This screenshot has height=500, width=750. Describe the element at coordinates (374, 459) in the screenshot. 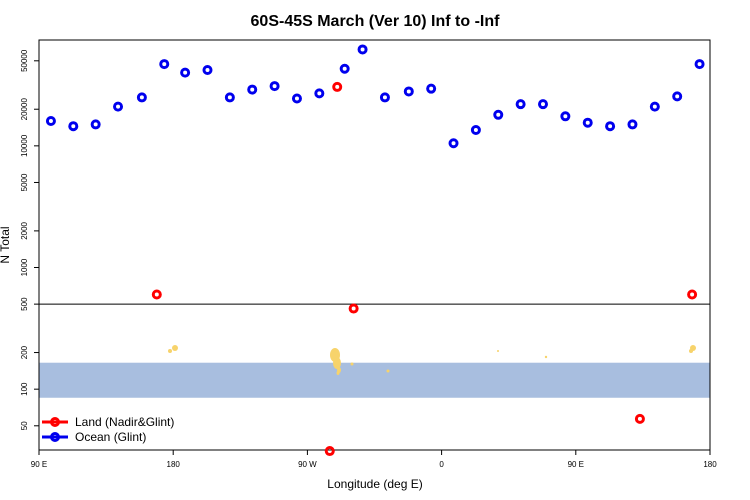

I see `x-axis: 90 E 180 90 W 0 90 E 180` at that location.